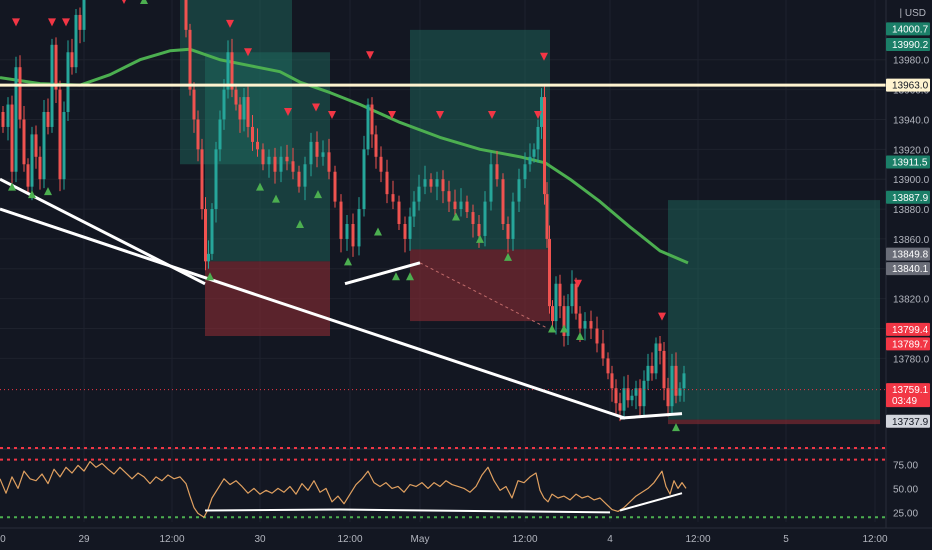 This screenshot has width=932, height=550. I want to click on price-badge-label: 13840.1, so click(910, 269).